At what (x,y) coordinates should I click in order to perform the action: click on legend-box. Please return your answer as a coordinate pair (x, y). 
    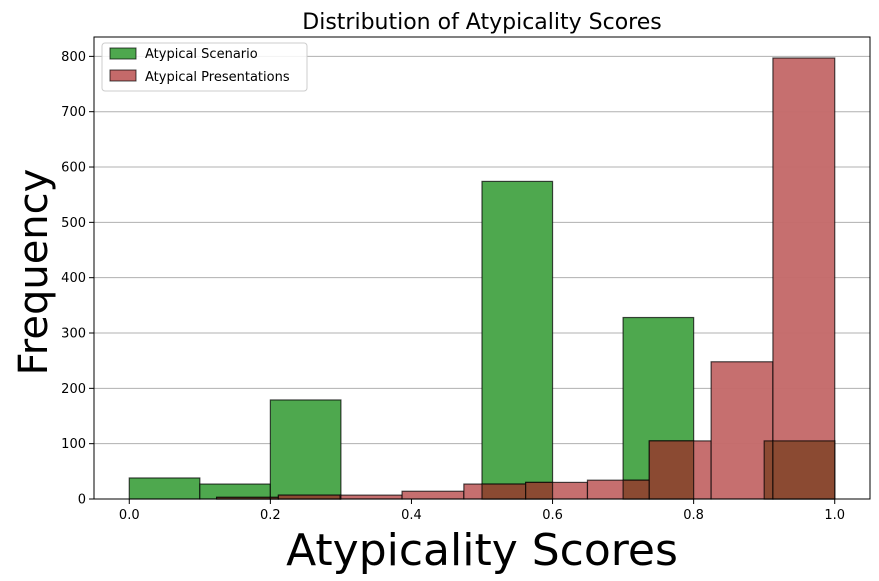
    Looking at the image, I should click on (204, 67).